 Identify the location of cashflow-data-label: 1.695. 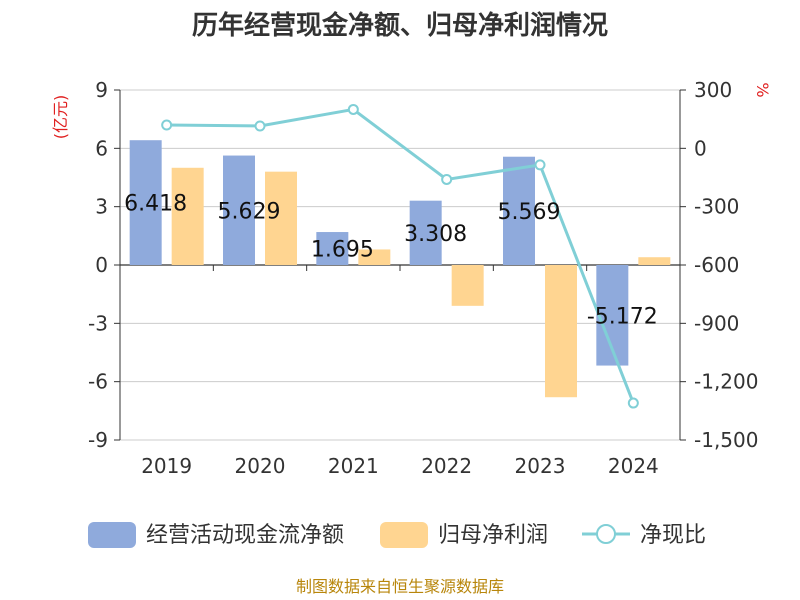
(342, 250).